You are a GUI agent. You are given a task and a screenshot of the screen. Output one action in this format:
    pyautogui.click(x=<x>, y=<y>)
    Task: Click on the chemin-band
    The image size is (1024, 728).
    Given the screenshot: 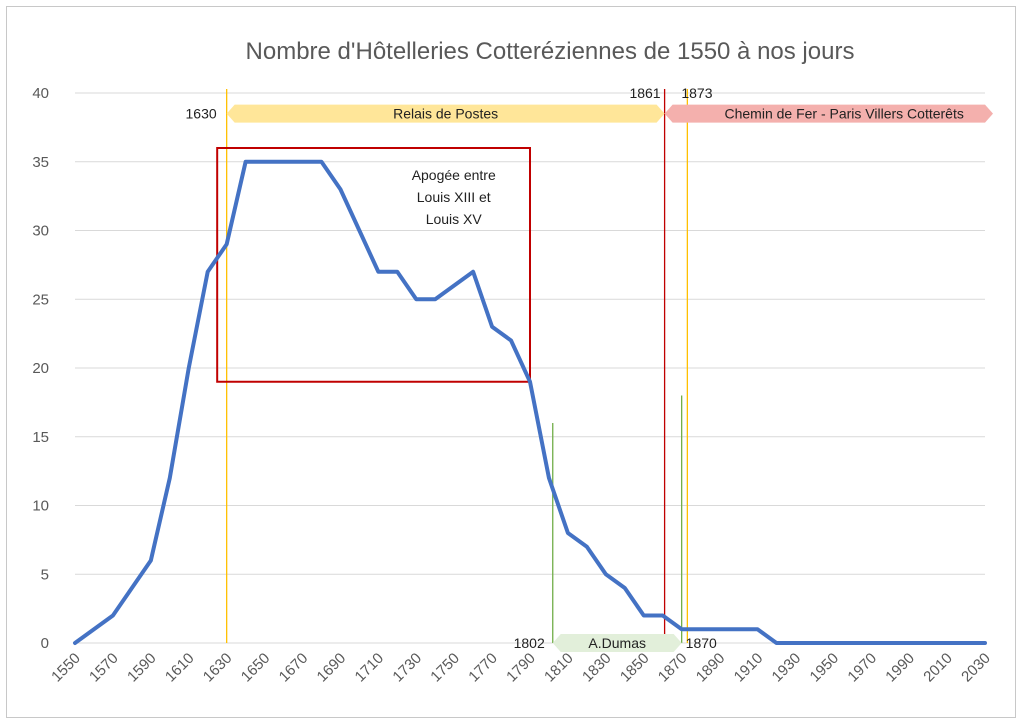 What is the action you would take?
    pyautogui.click(x=828, y=113)
    